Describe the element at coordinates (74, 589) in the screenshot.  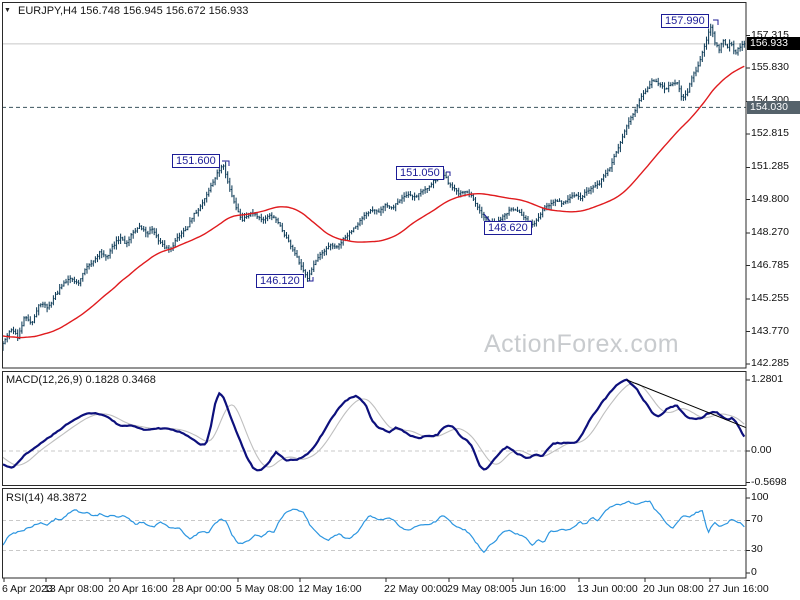
I see `time-axis-date-label: 13 Apr 08:00` at that location.